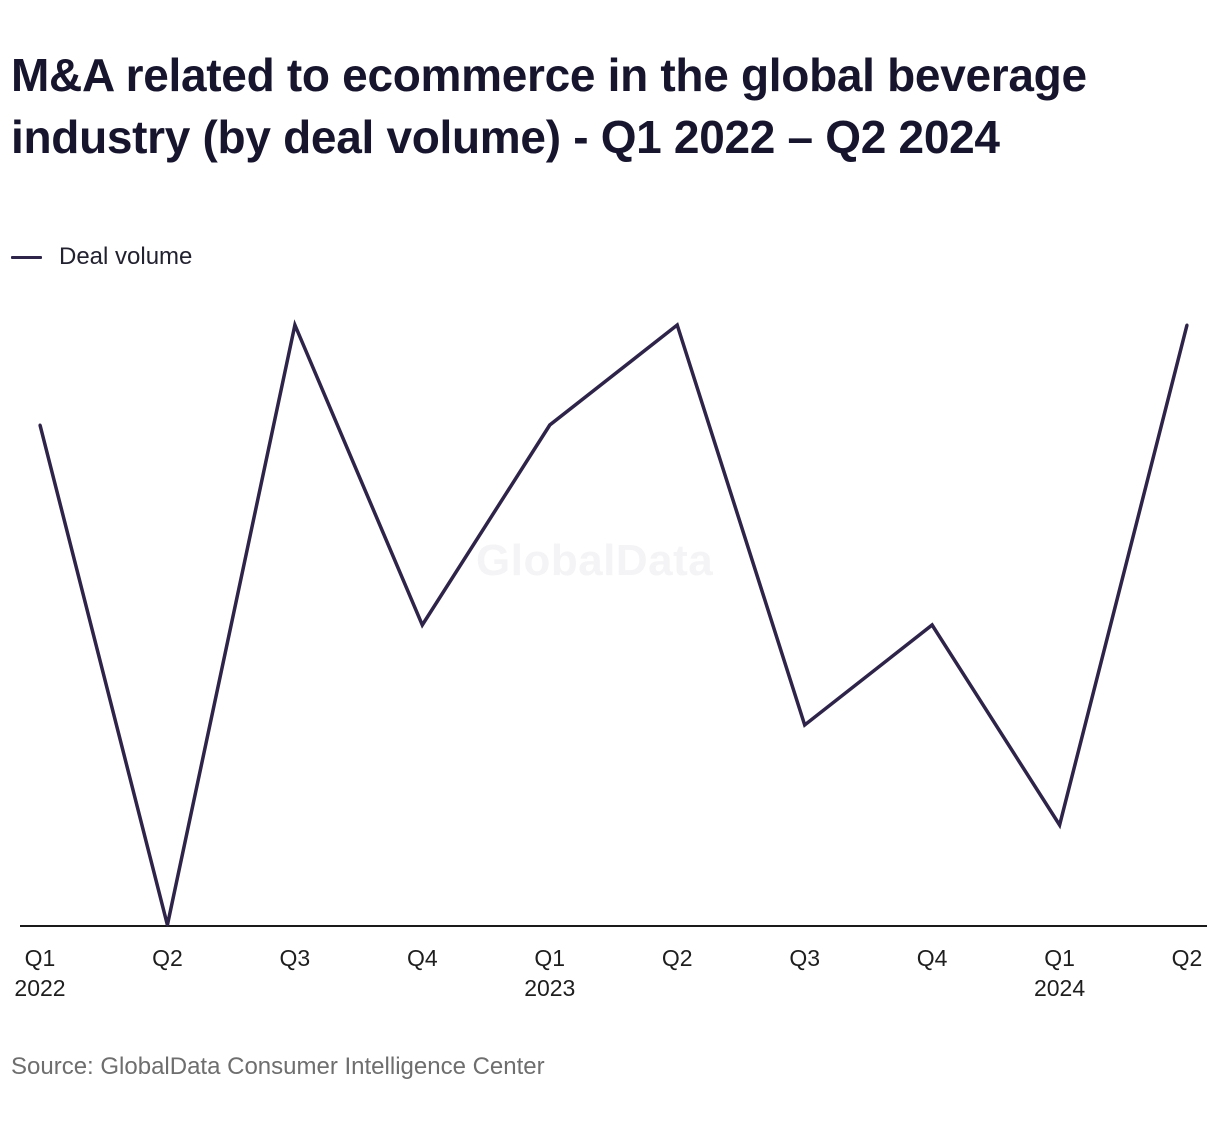 The width and height of the screenshot is (1220, 1126). What do you see at coordinates (39, 988) in the screenshot?
I see `x-tick-year-label: 2022` at bounding box center [39, 988].